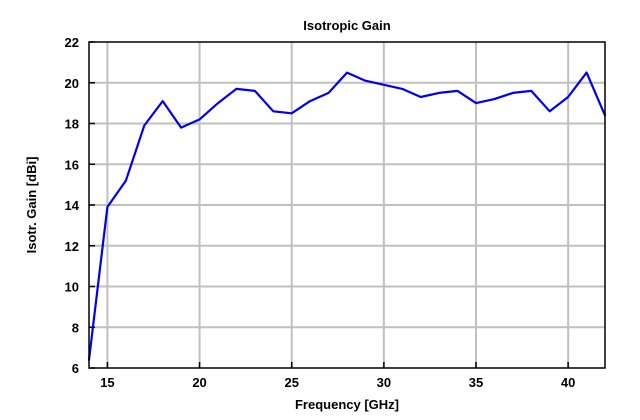 The image size is (640, 420). Describe the element at coordinates (291, 382) in the screenshot. I see `x-tick-label: 25` at that location.